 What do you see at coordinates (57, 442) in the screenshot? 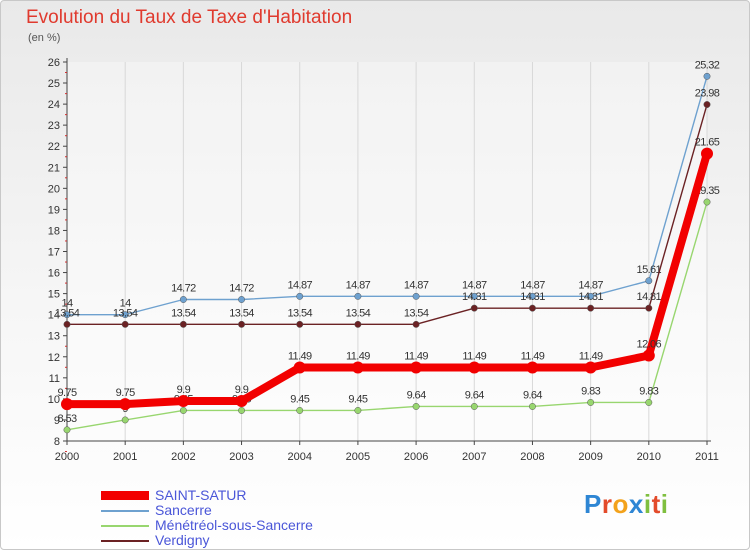
I see `y-tick-label: 8` at bounding box center [57, 442].